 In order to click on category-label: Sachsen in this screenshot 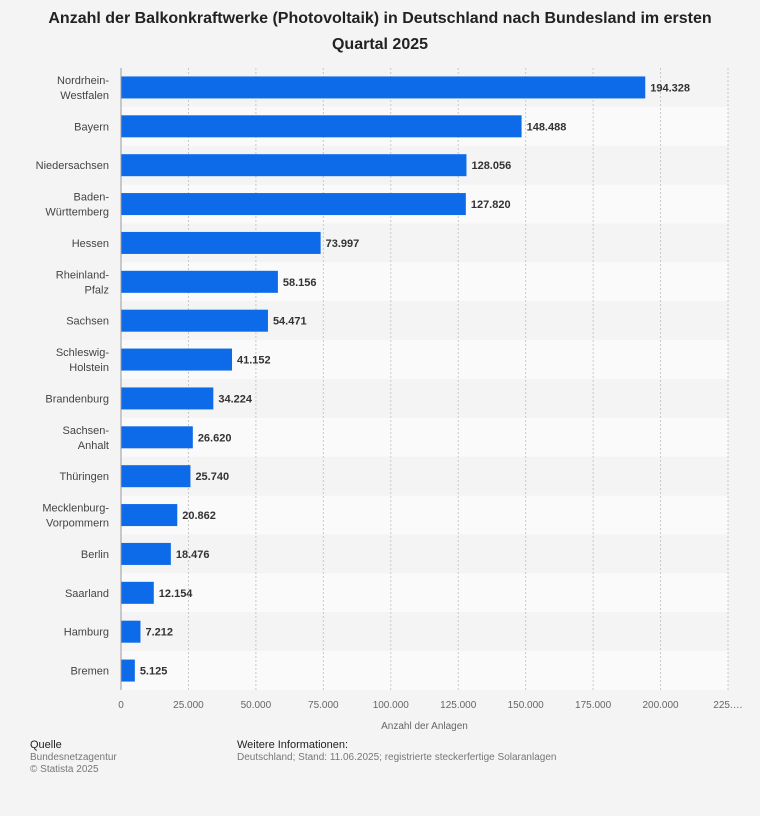, I will do `click(87, 322)`.